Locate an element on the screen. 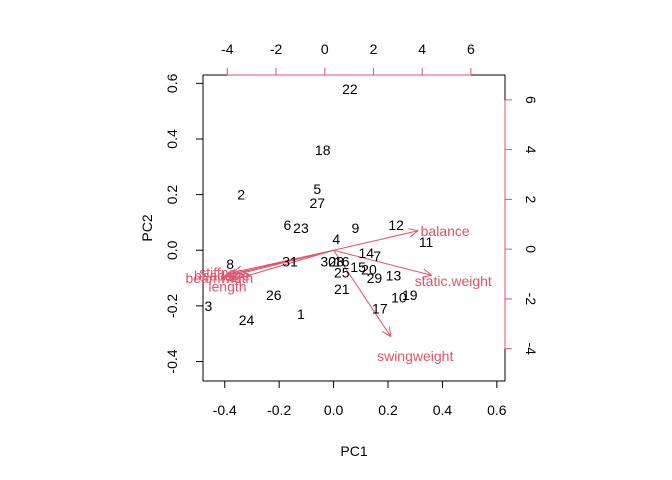  loading-label: swingweight is located at coordinates (415, 356).